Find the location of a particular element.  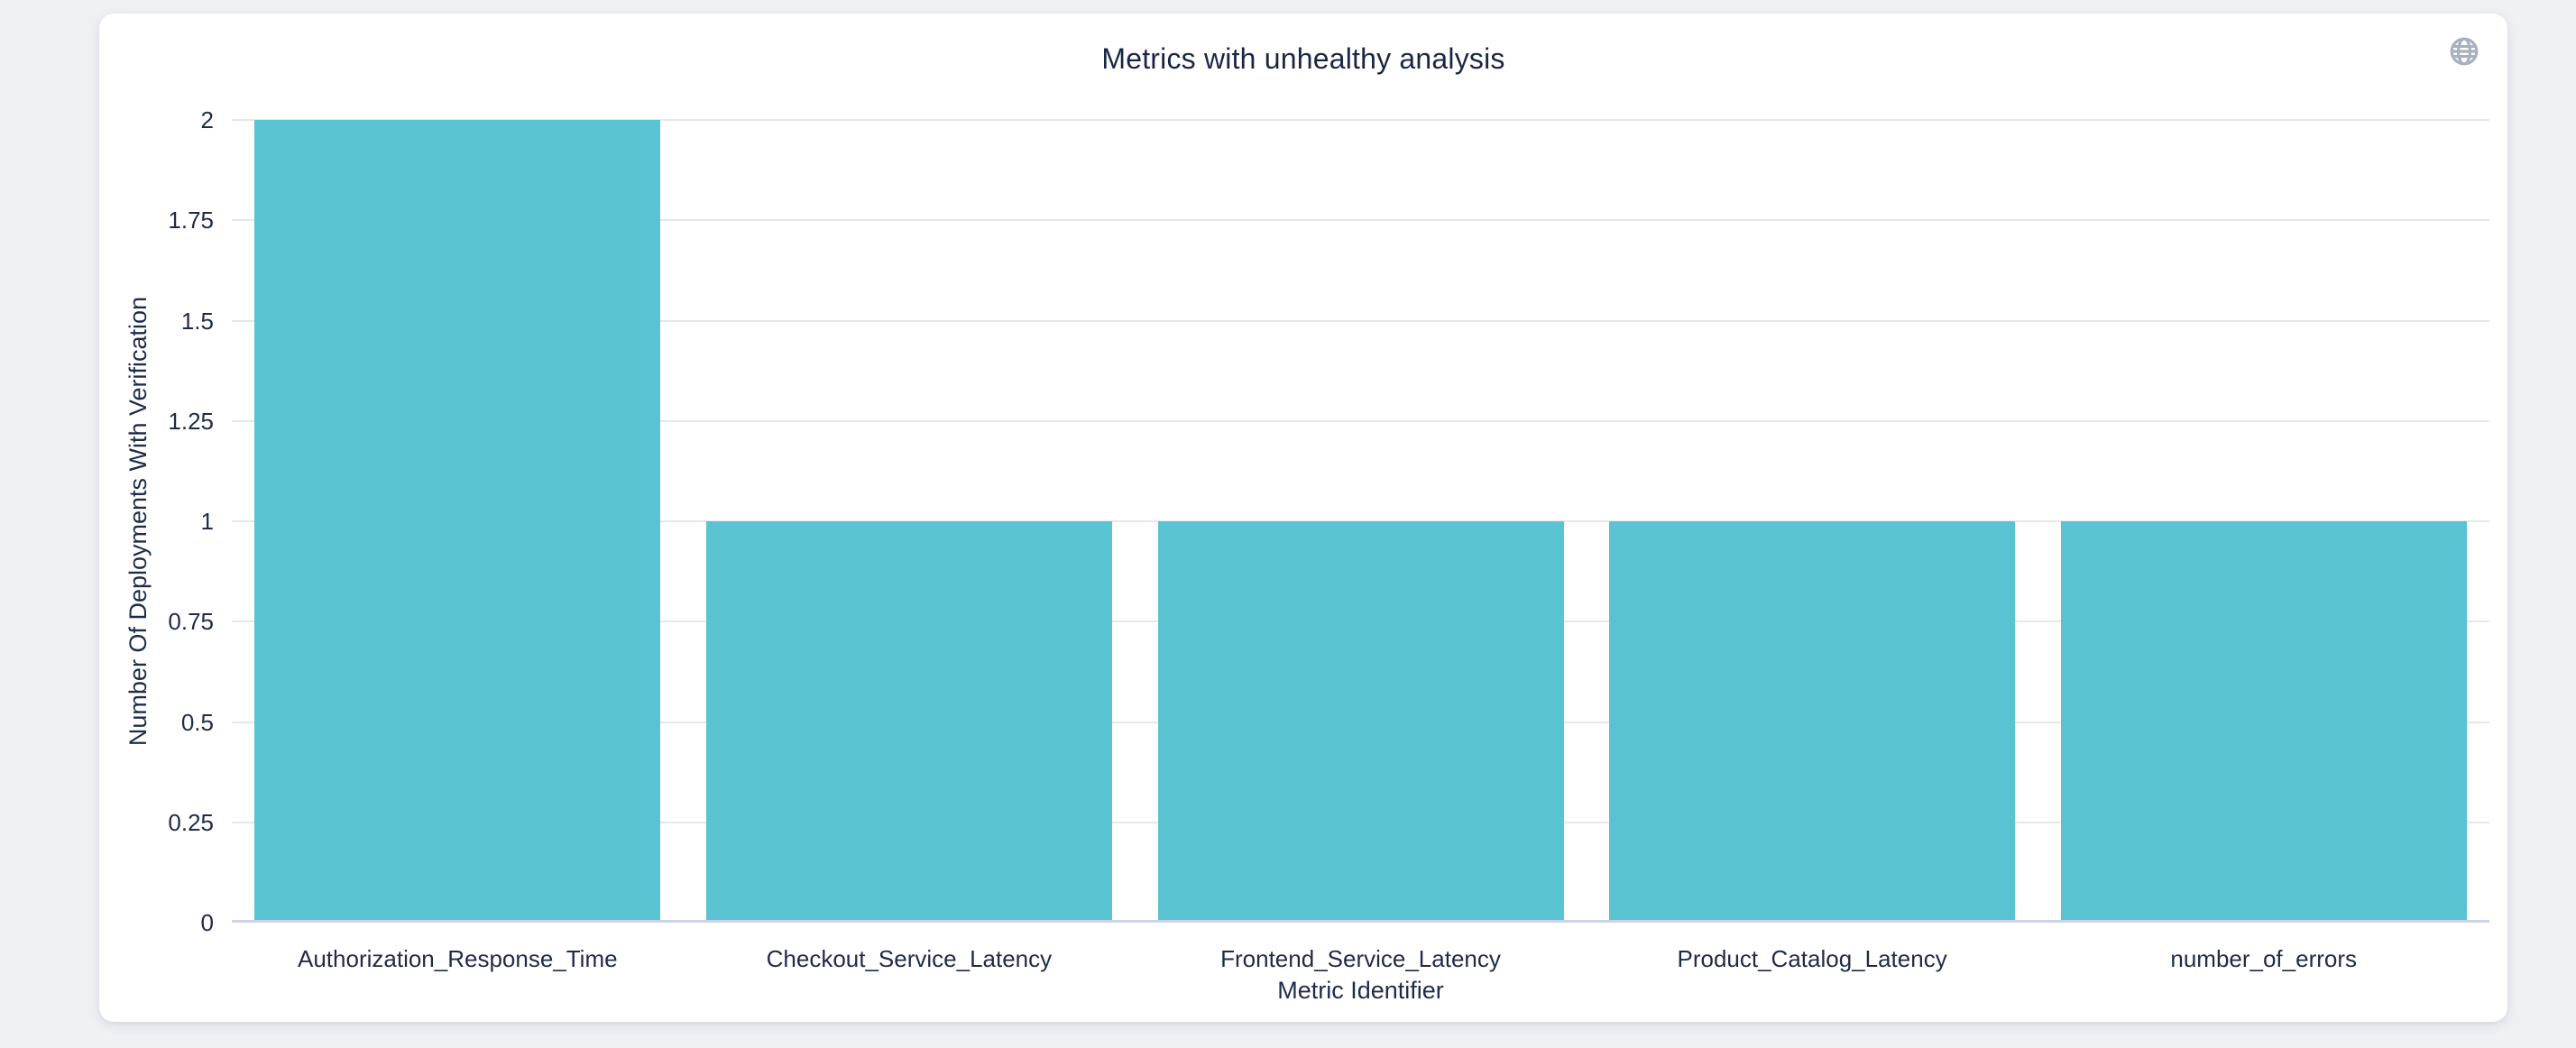

x-axis-title: Metric Identifier is located at coordinates (1360, 991).